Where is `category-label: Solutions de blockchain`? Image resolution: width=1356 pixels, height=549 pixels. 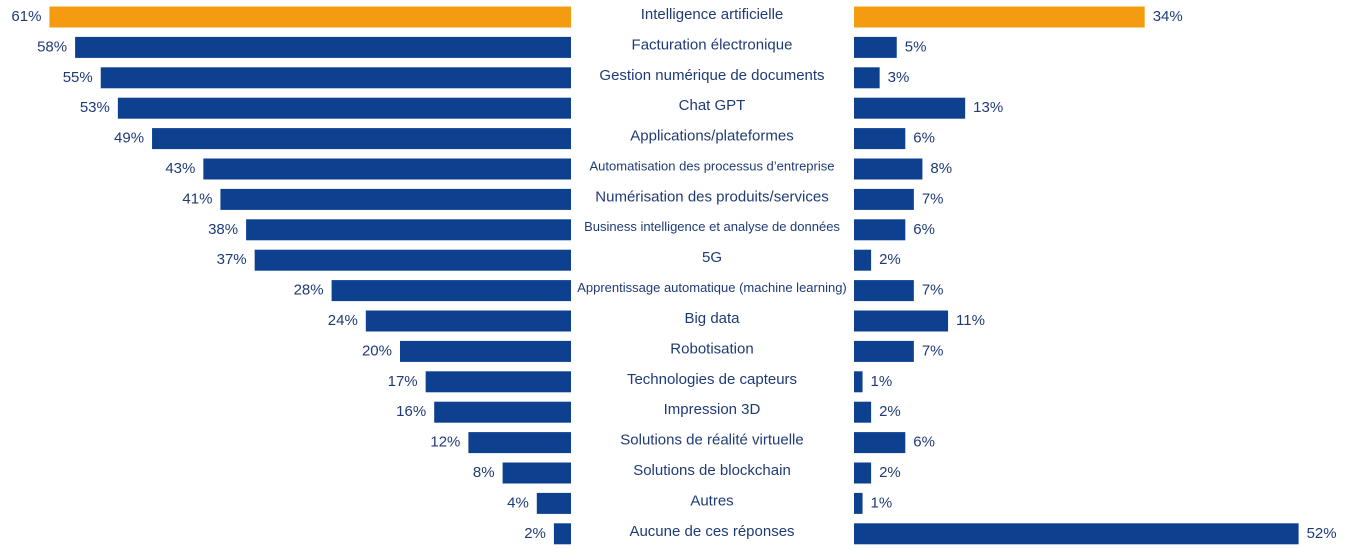 category-label: Solutions de blockchain is located at coordinates (712, 470).